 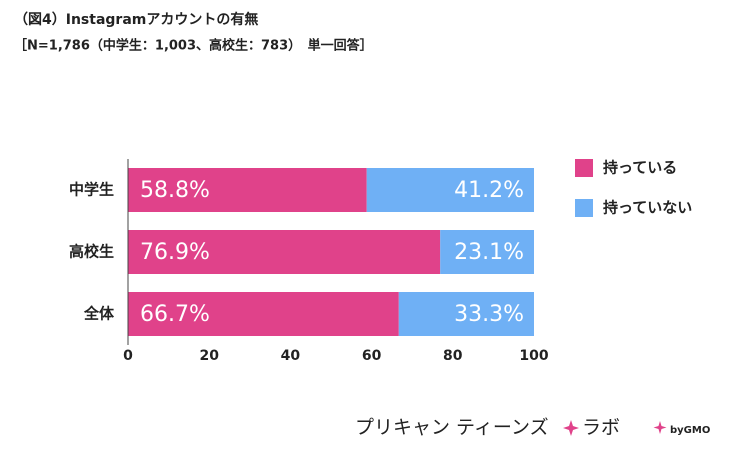 What do you see at coordinates (136, 19) in the screenshot?
I see `chart-title: （図4）Instagramアカウントの有無` at bounding box center [136, 19].